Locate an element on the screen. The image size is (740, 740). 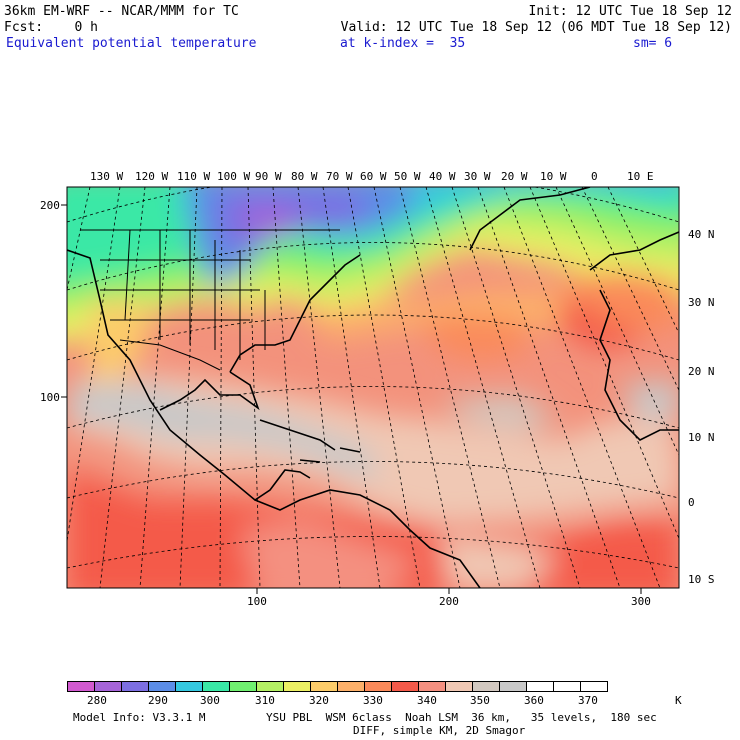
k-index: at k-index = 35 is located at coordinates (403, 43).